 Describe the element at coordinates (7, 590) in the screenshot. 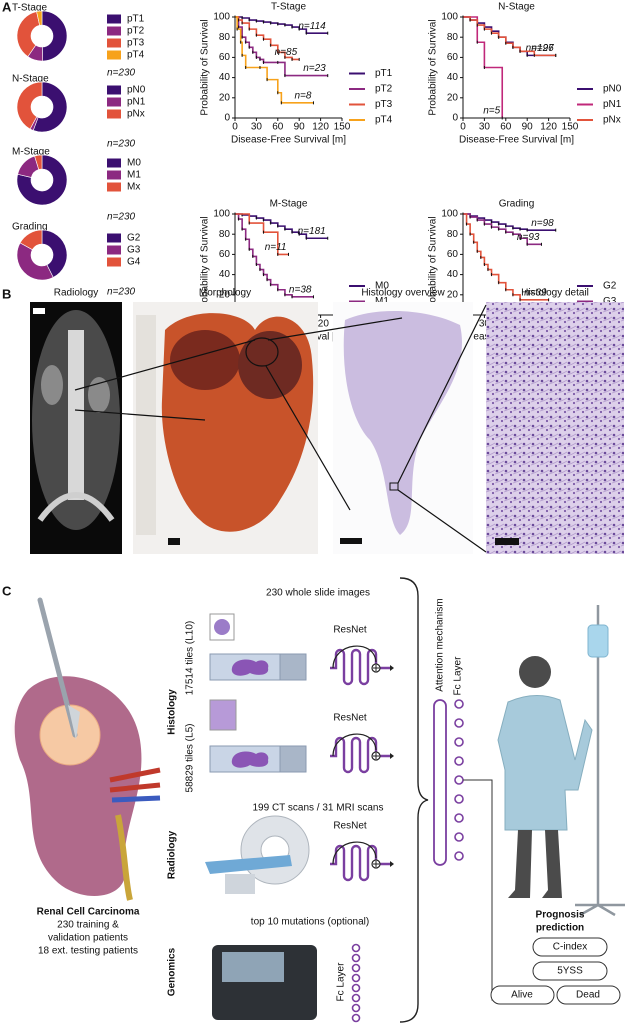

I see `panel-label: C` at that location.